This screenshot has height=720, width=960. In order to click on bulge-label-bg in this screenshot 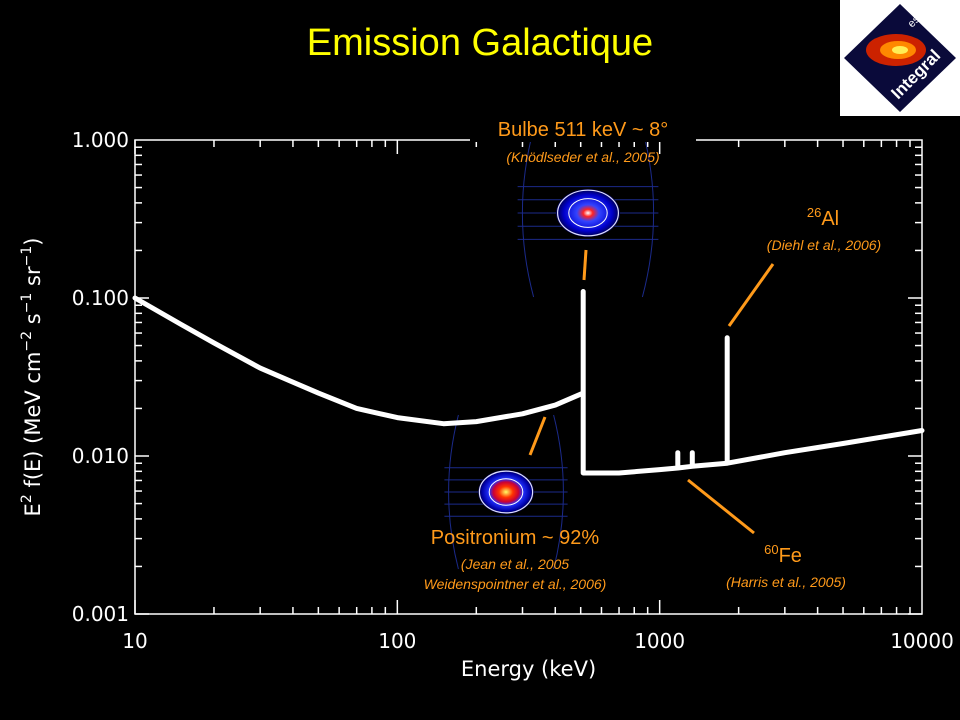, I will do `click(583, 127)`.